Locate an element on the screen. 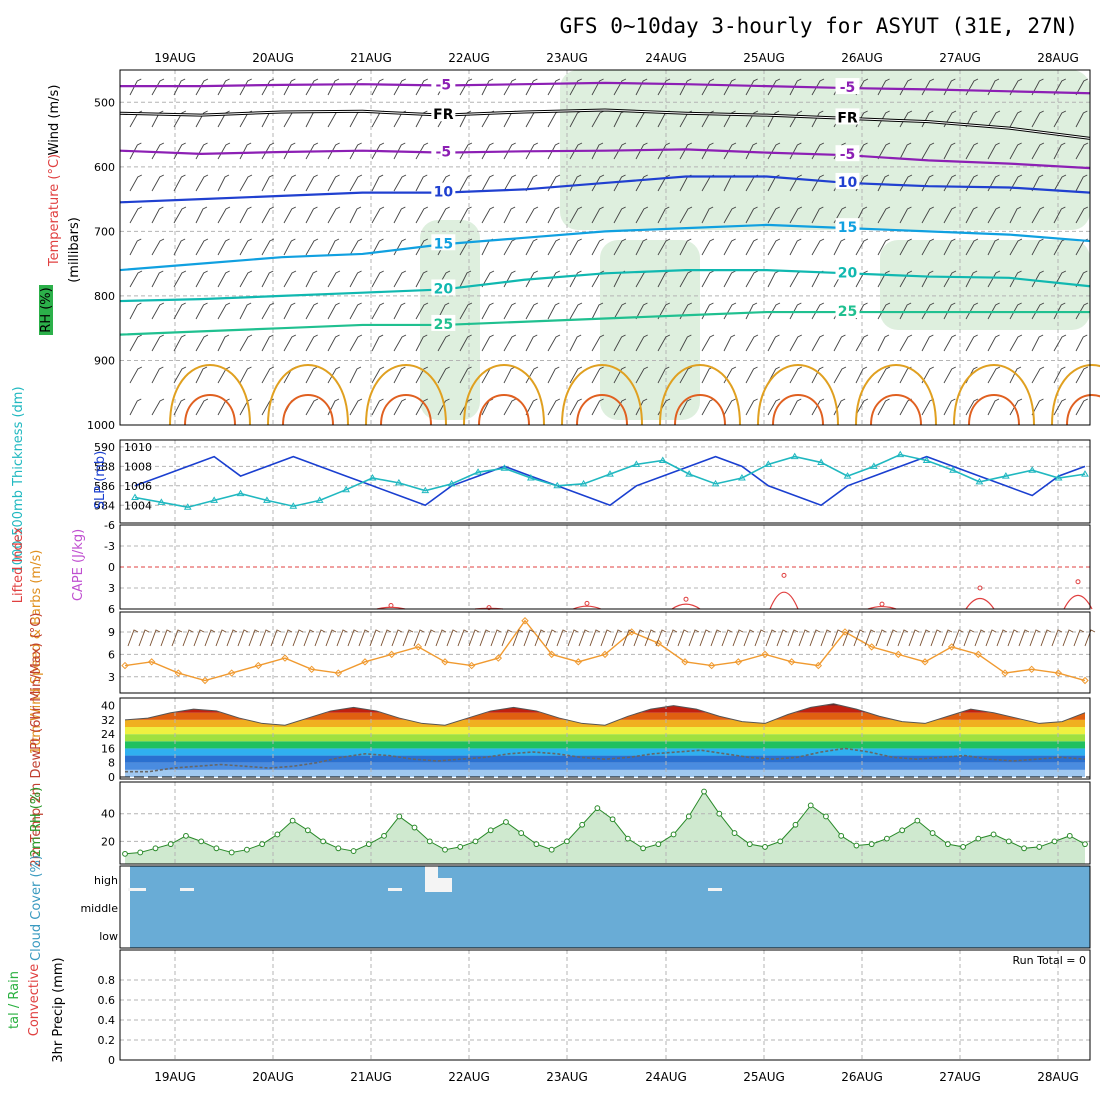 This screenshot has height=1100, width=1100. thickness-axis-label: 1000-500mb Thickness (dm) is located at coordinates (18, 479).